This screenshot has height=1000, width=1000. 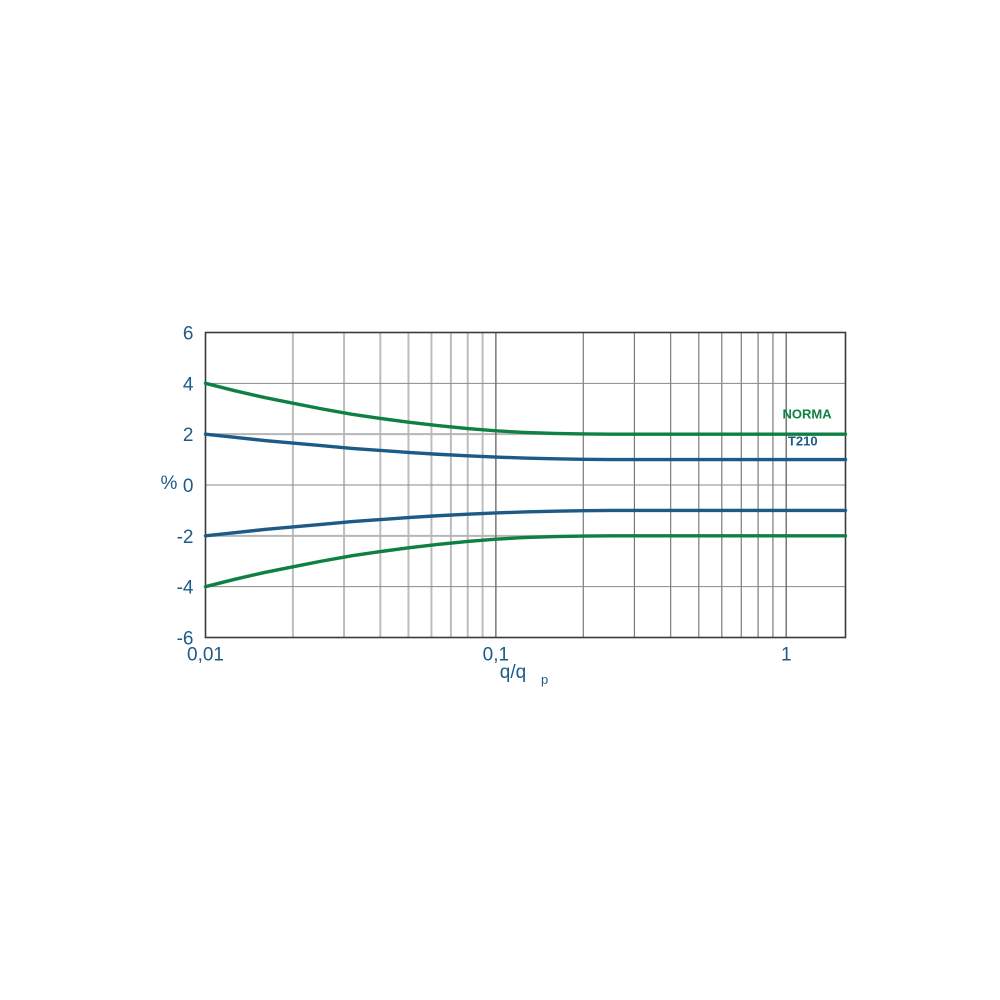 What do you see at coordinates (205, 655) in the screenshot?
I see `x-tick-label: 0,01` at bounding box center [205, 655].